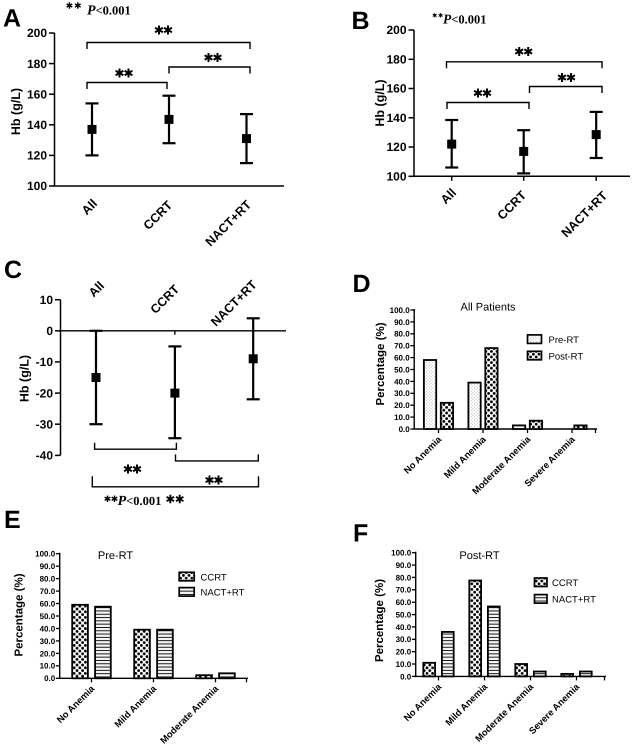 The width and height of the screenshot is (636, 748). Describe the element at coordinates (12, 520) in the screenshot. I see `svg-text: E` at that location.